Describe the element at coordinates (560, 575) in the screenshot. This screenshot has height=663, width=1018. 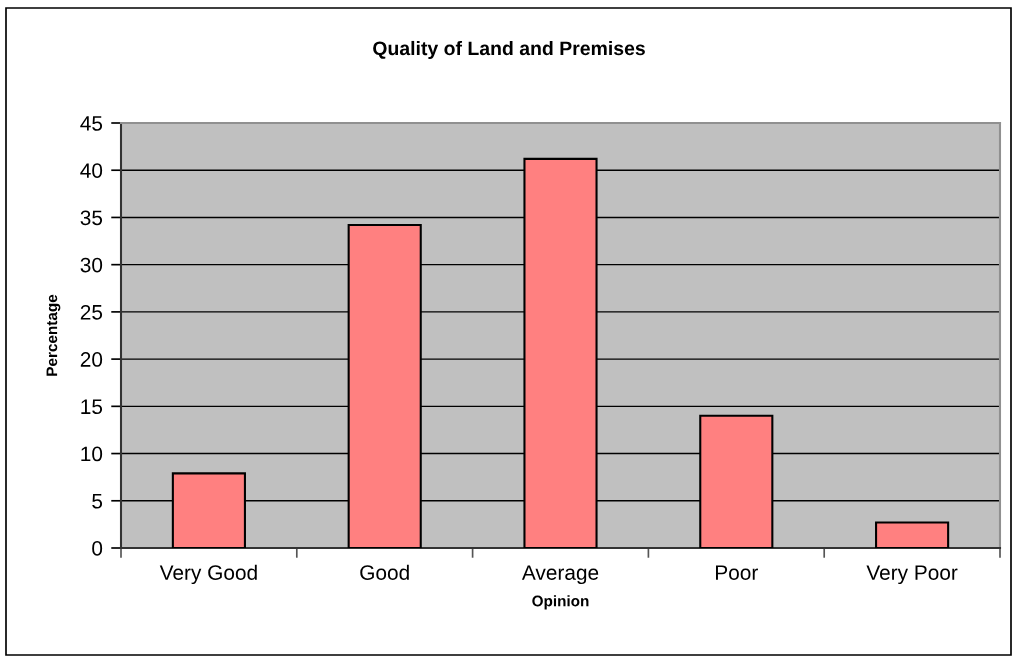
I see `x-tick-label: Average` at that location.